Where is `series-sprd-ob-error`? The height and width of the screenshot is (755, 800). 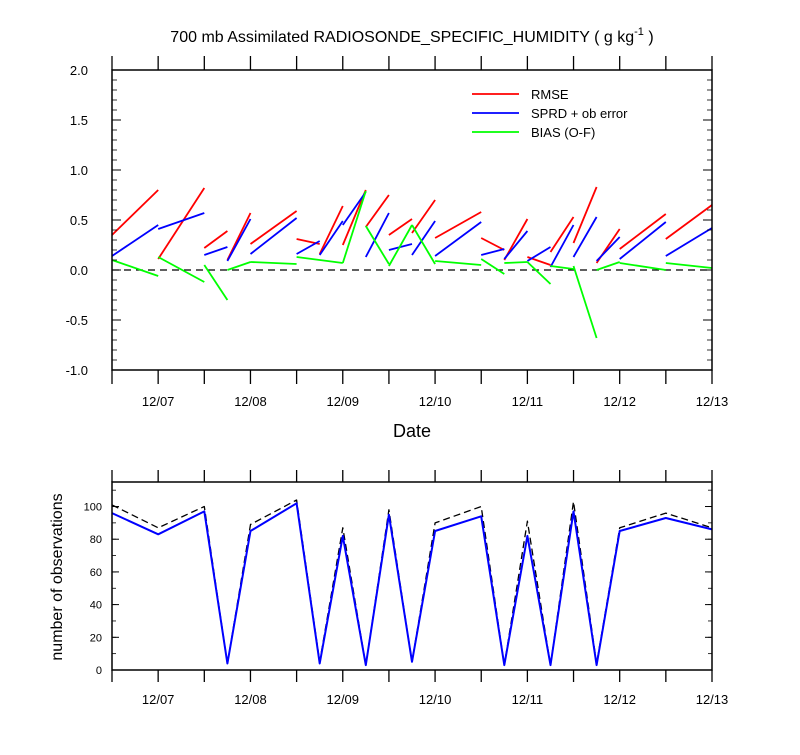
series-sprd-ob-error is located at coordinates (412, 229).